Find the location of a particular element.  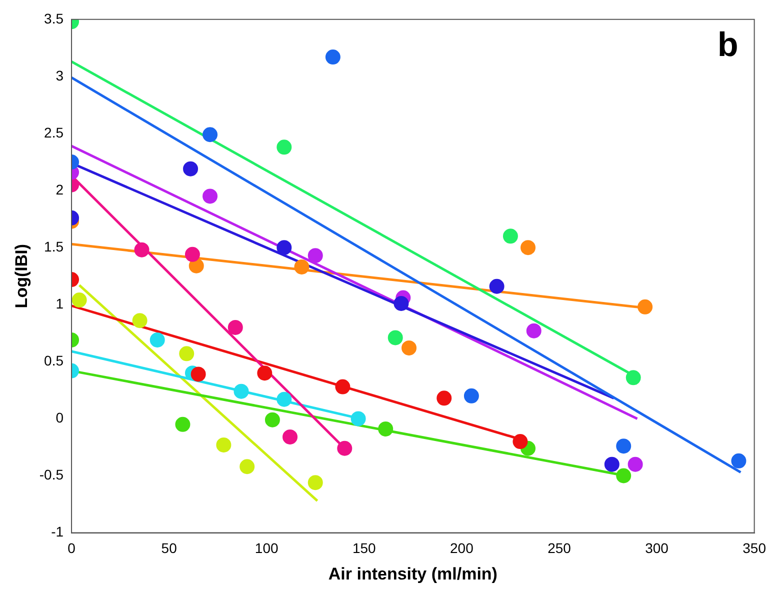

y-tick-label: 0 is located at coordinates (60, 418).